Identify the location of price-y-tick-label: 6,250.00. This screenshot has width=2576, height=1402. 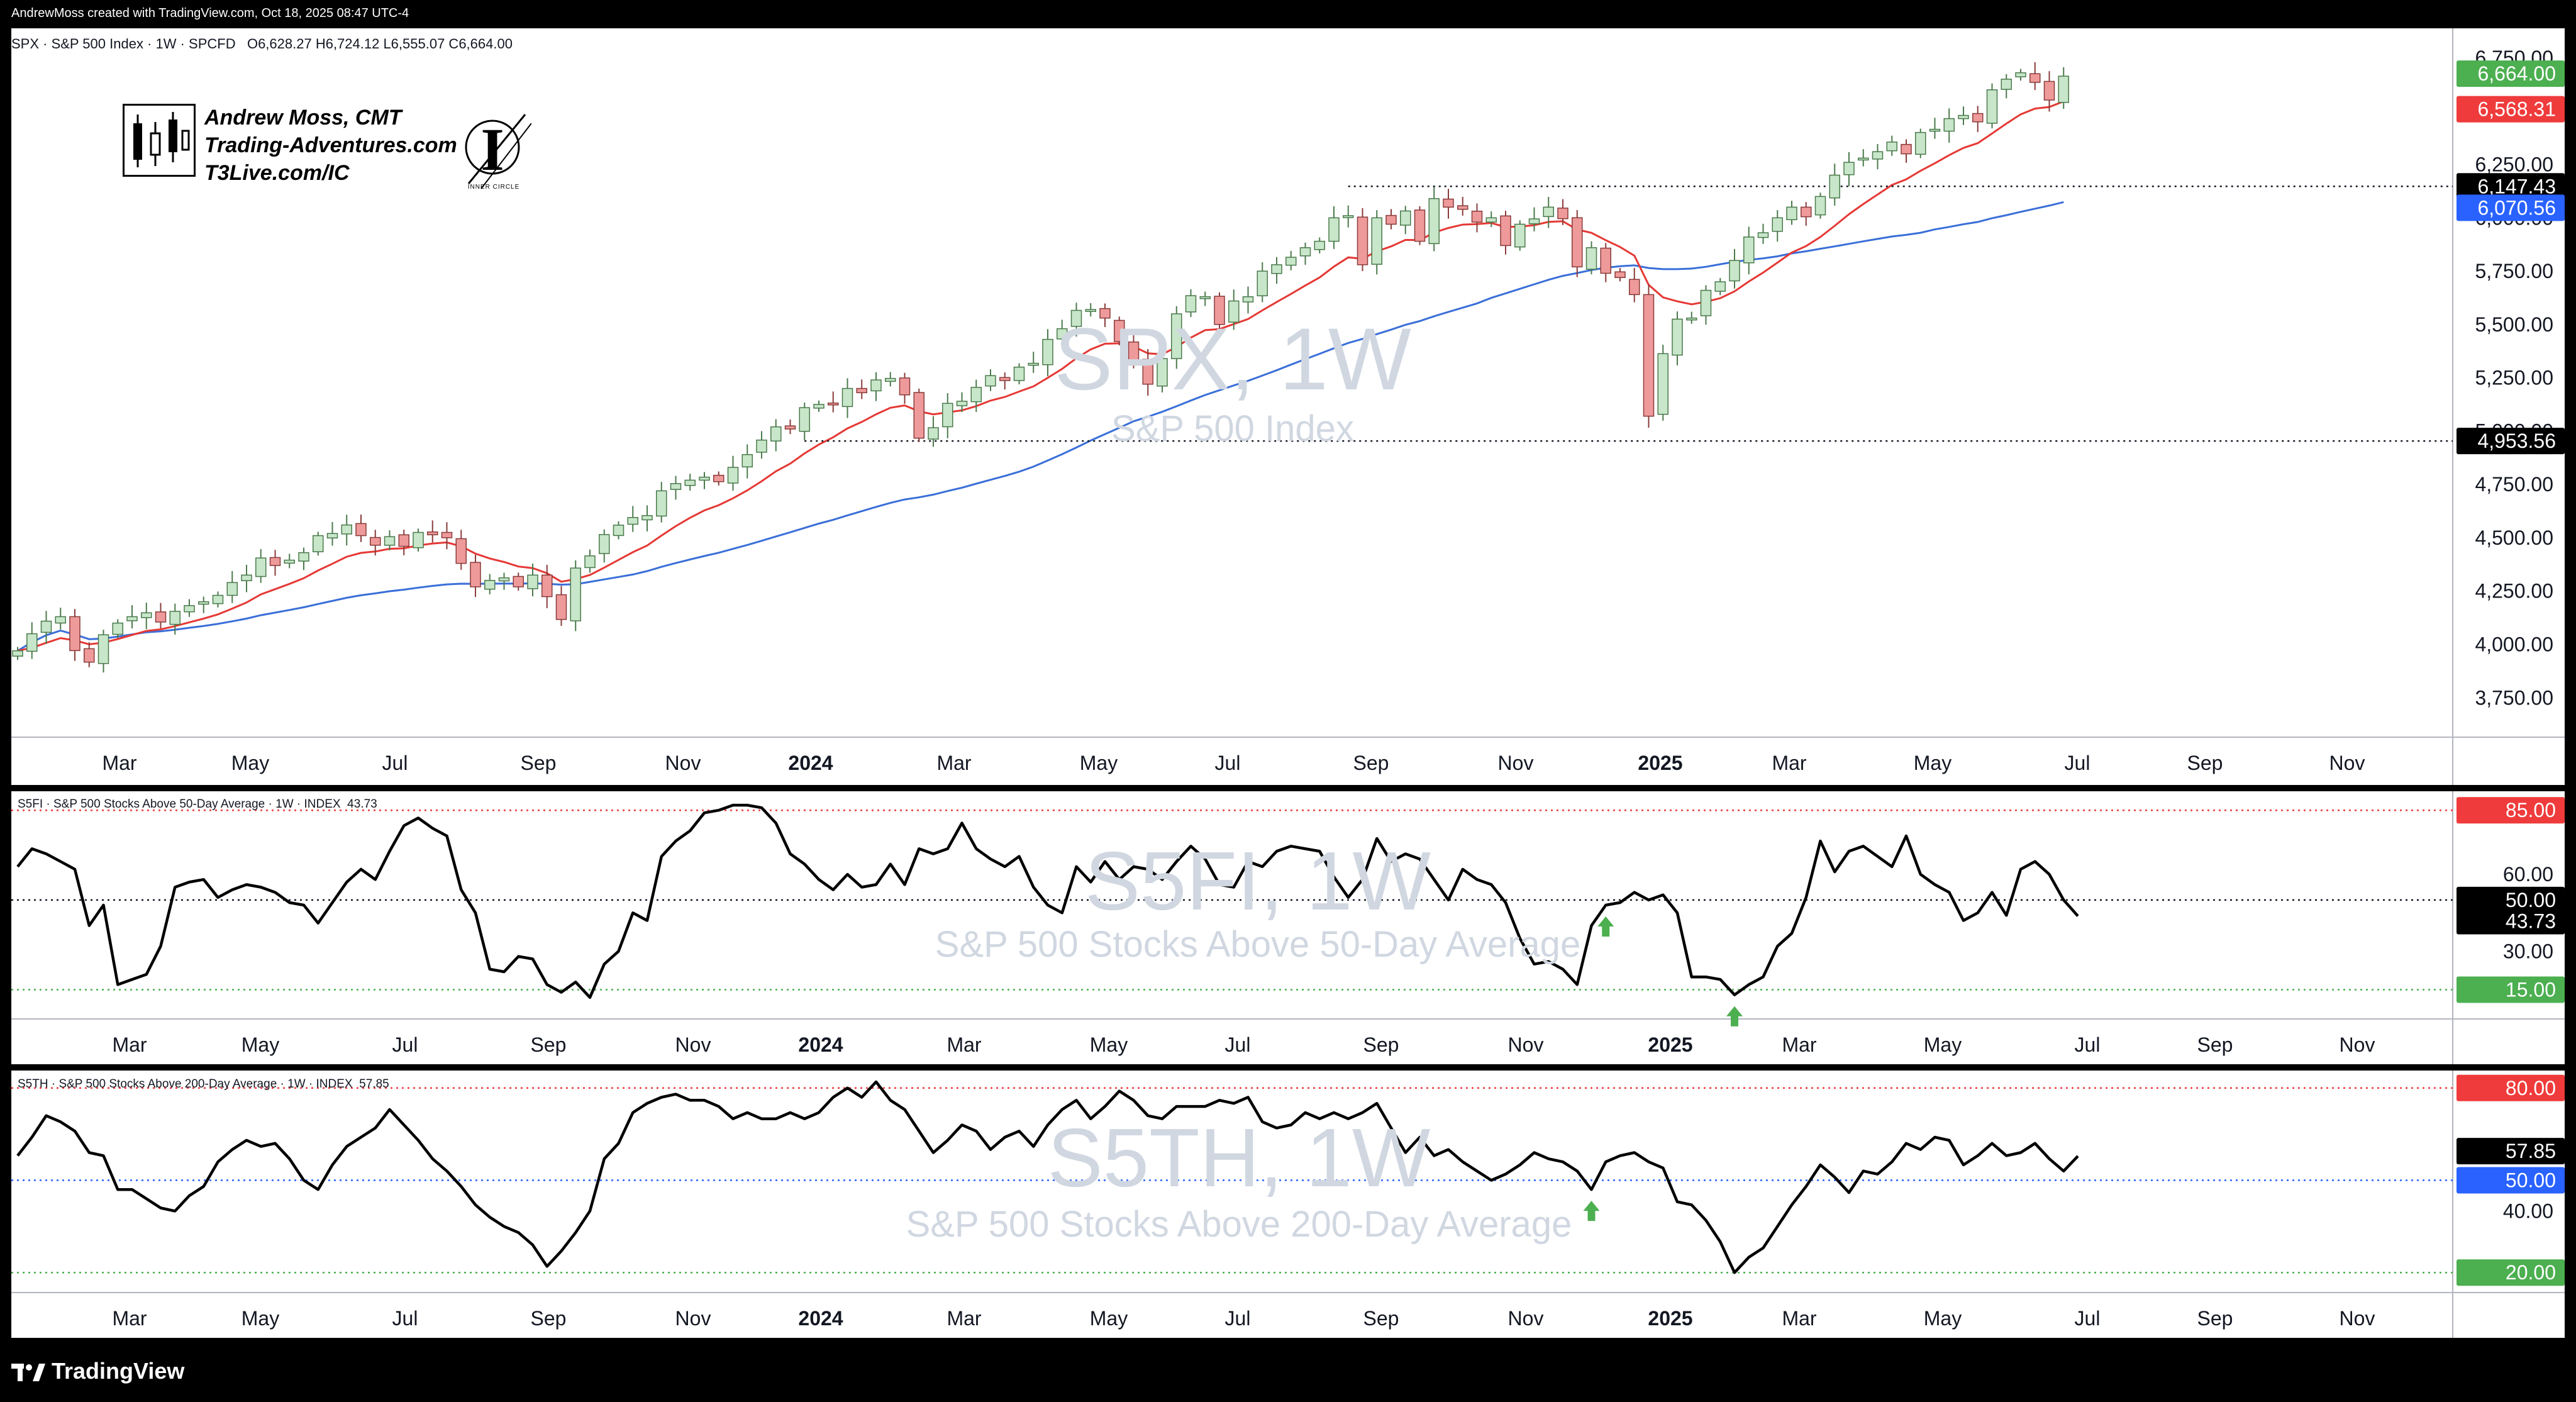
(2514, 164).